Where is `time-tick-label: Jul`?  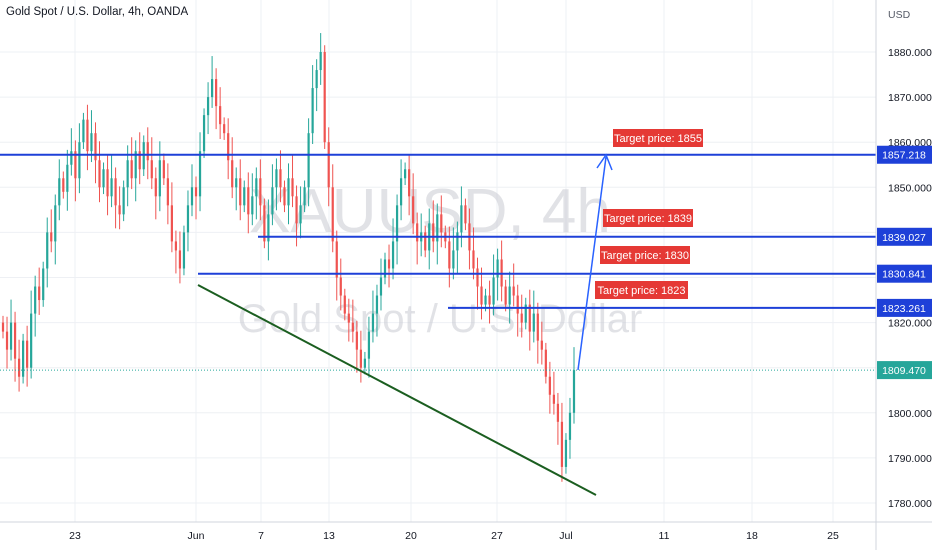 time-tick-label: Jul is located at coordinates (565, 536).